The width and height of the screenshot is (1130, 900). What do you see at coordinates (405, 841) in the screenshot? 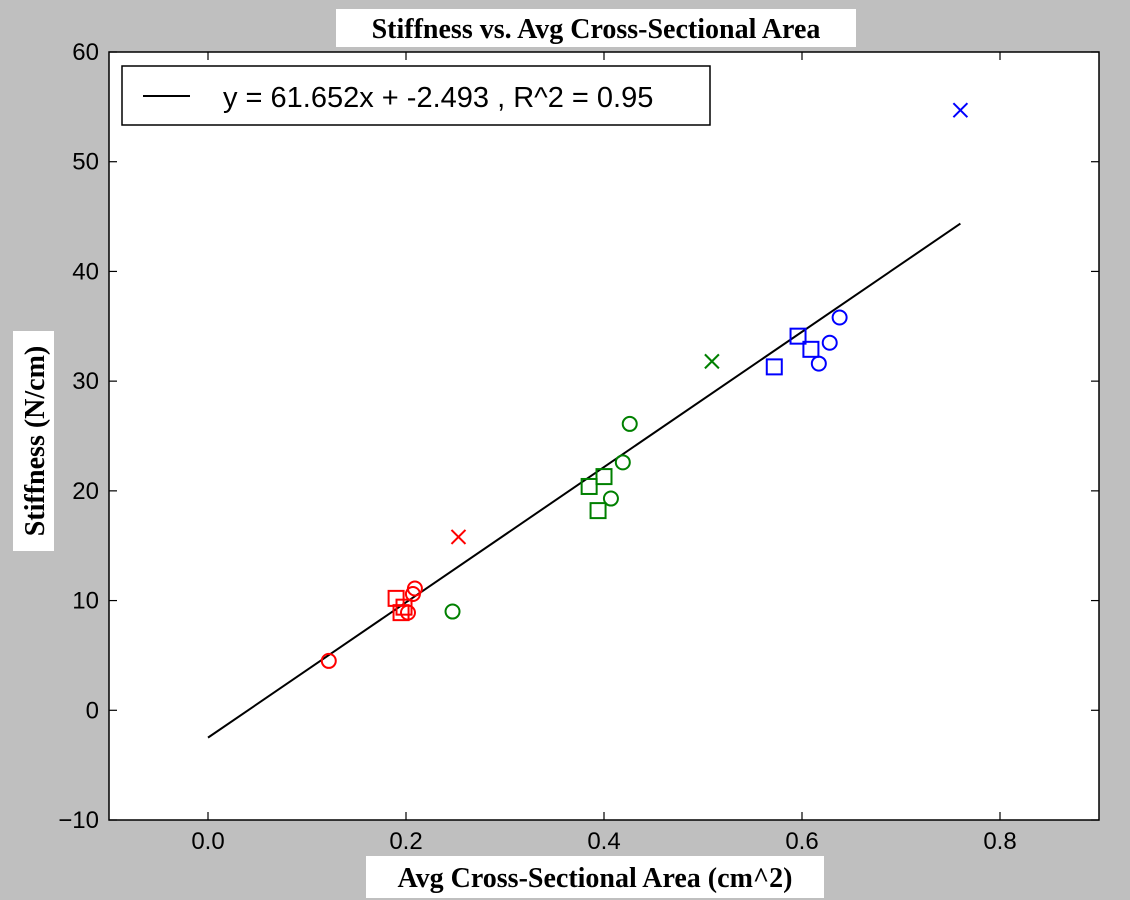
I see `x-tick-label: 0.2` at bounding box center [405, 841].